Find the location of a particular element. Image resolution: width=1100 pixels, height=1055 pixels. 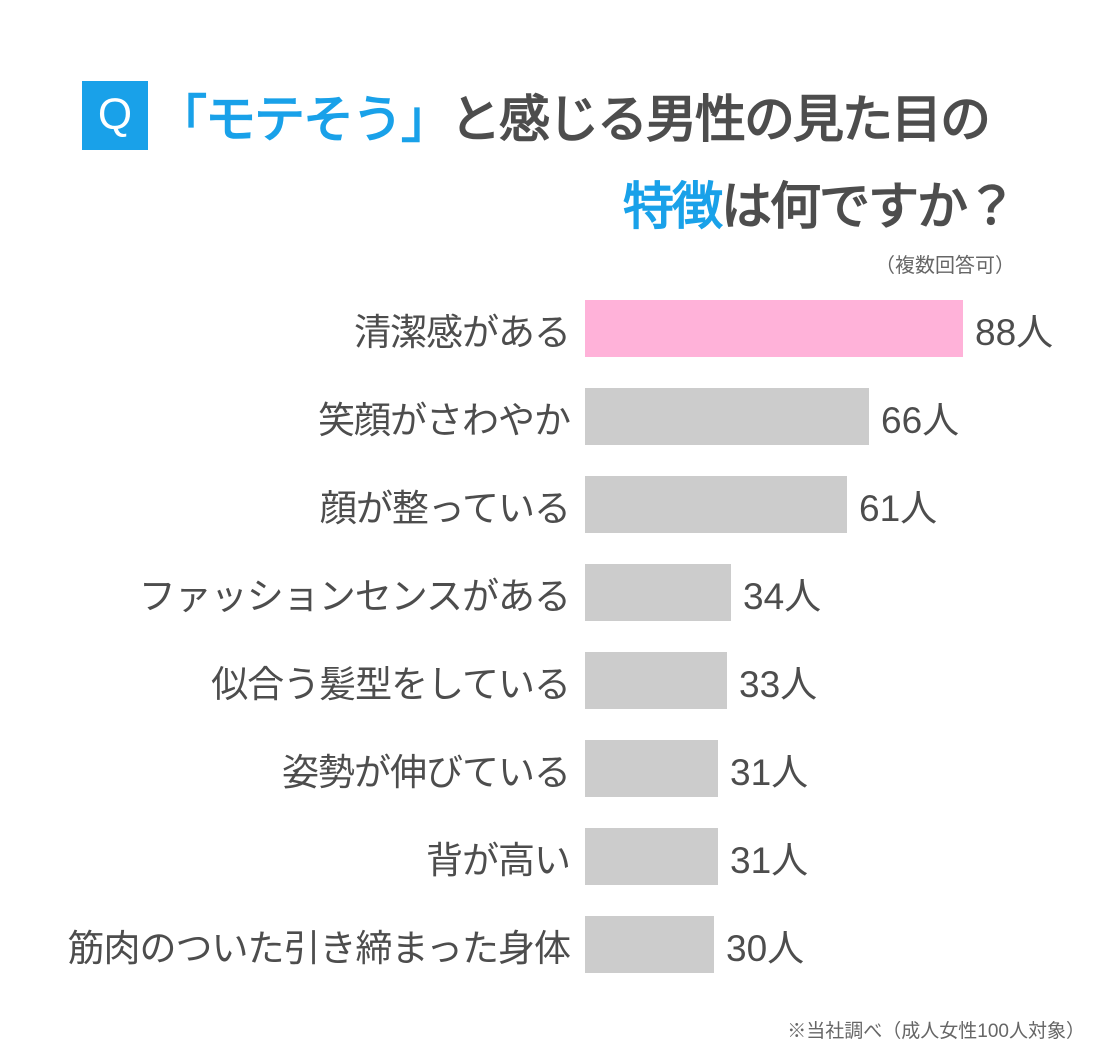

bar-area: 34人 is located at coordinates (842, 592).